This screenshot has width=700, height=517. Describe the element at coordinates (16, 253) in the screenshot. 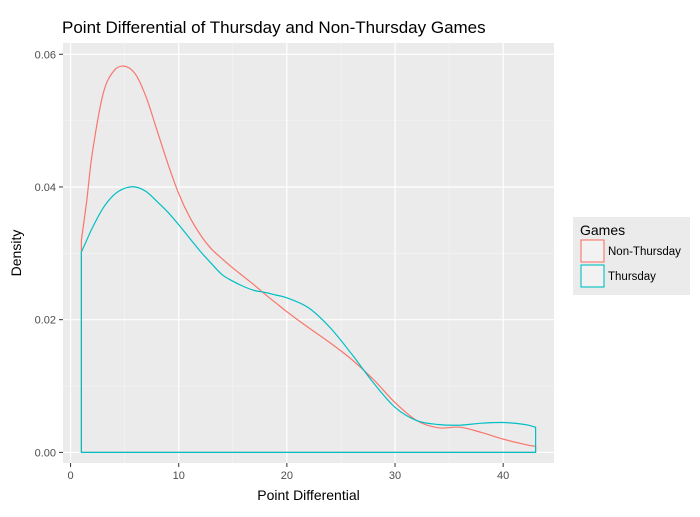

I see `y-axis-title: Density` at that location.